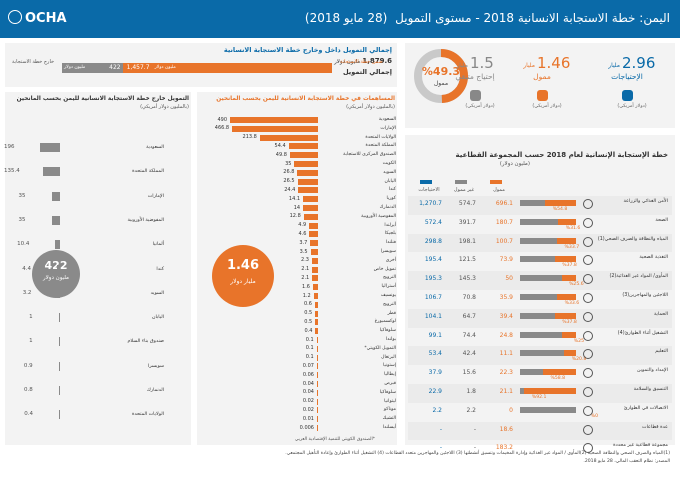 The image size is (680, 481). Describe the element at coordinates (499, 190) in the screenshot. I see `legend-label-funded: ممول` at that location.